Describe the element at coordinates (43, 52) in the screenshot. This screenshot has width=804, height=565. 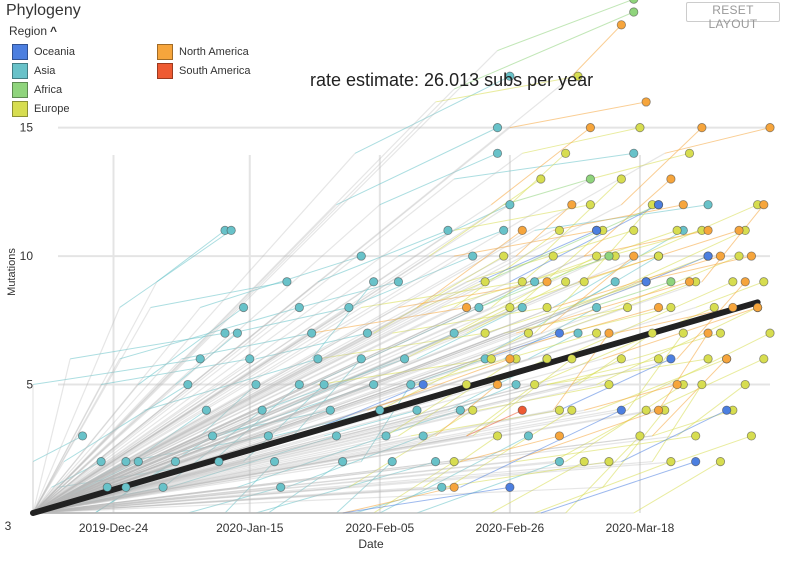
I see `legend-item-oceania: Oceania` at that location.